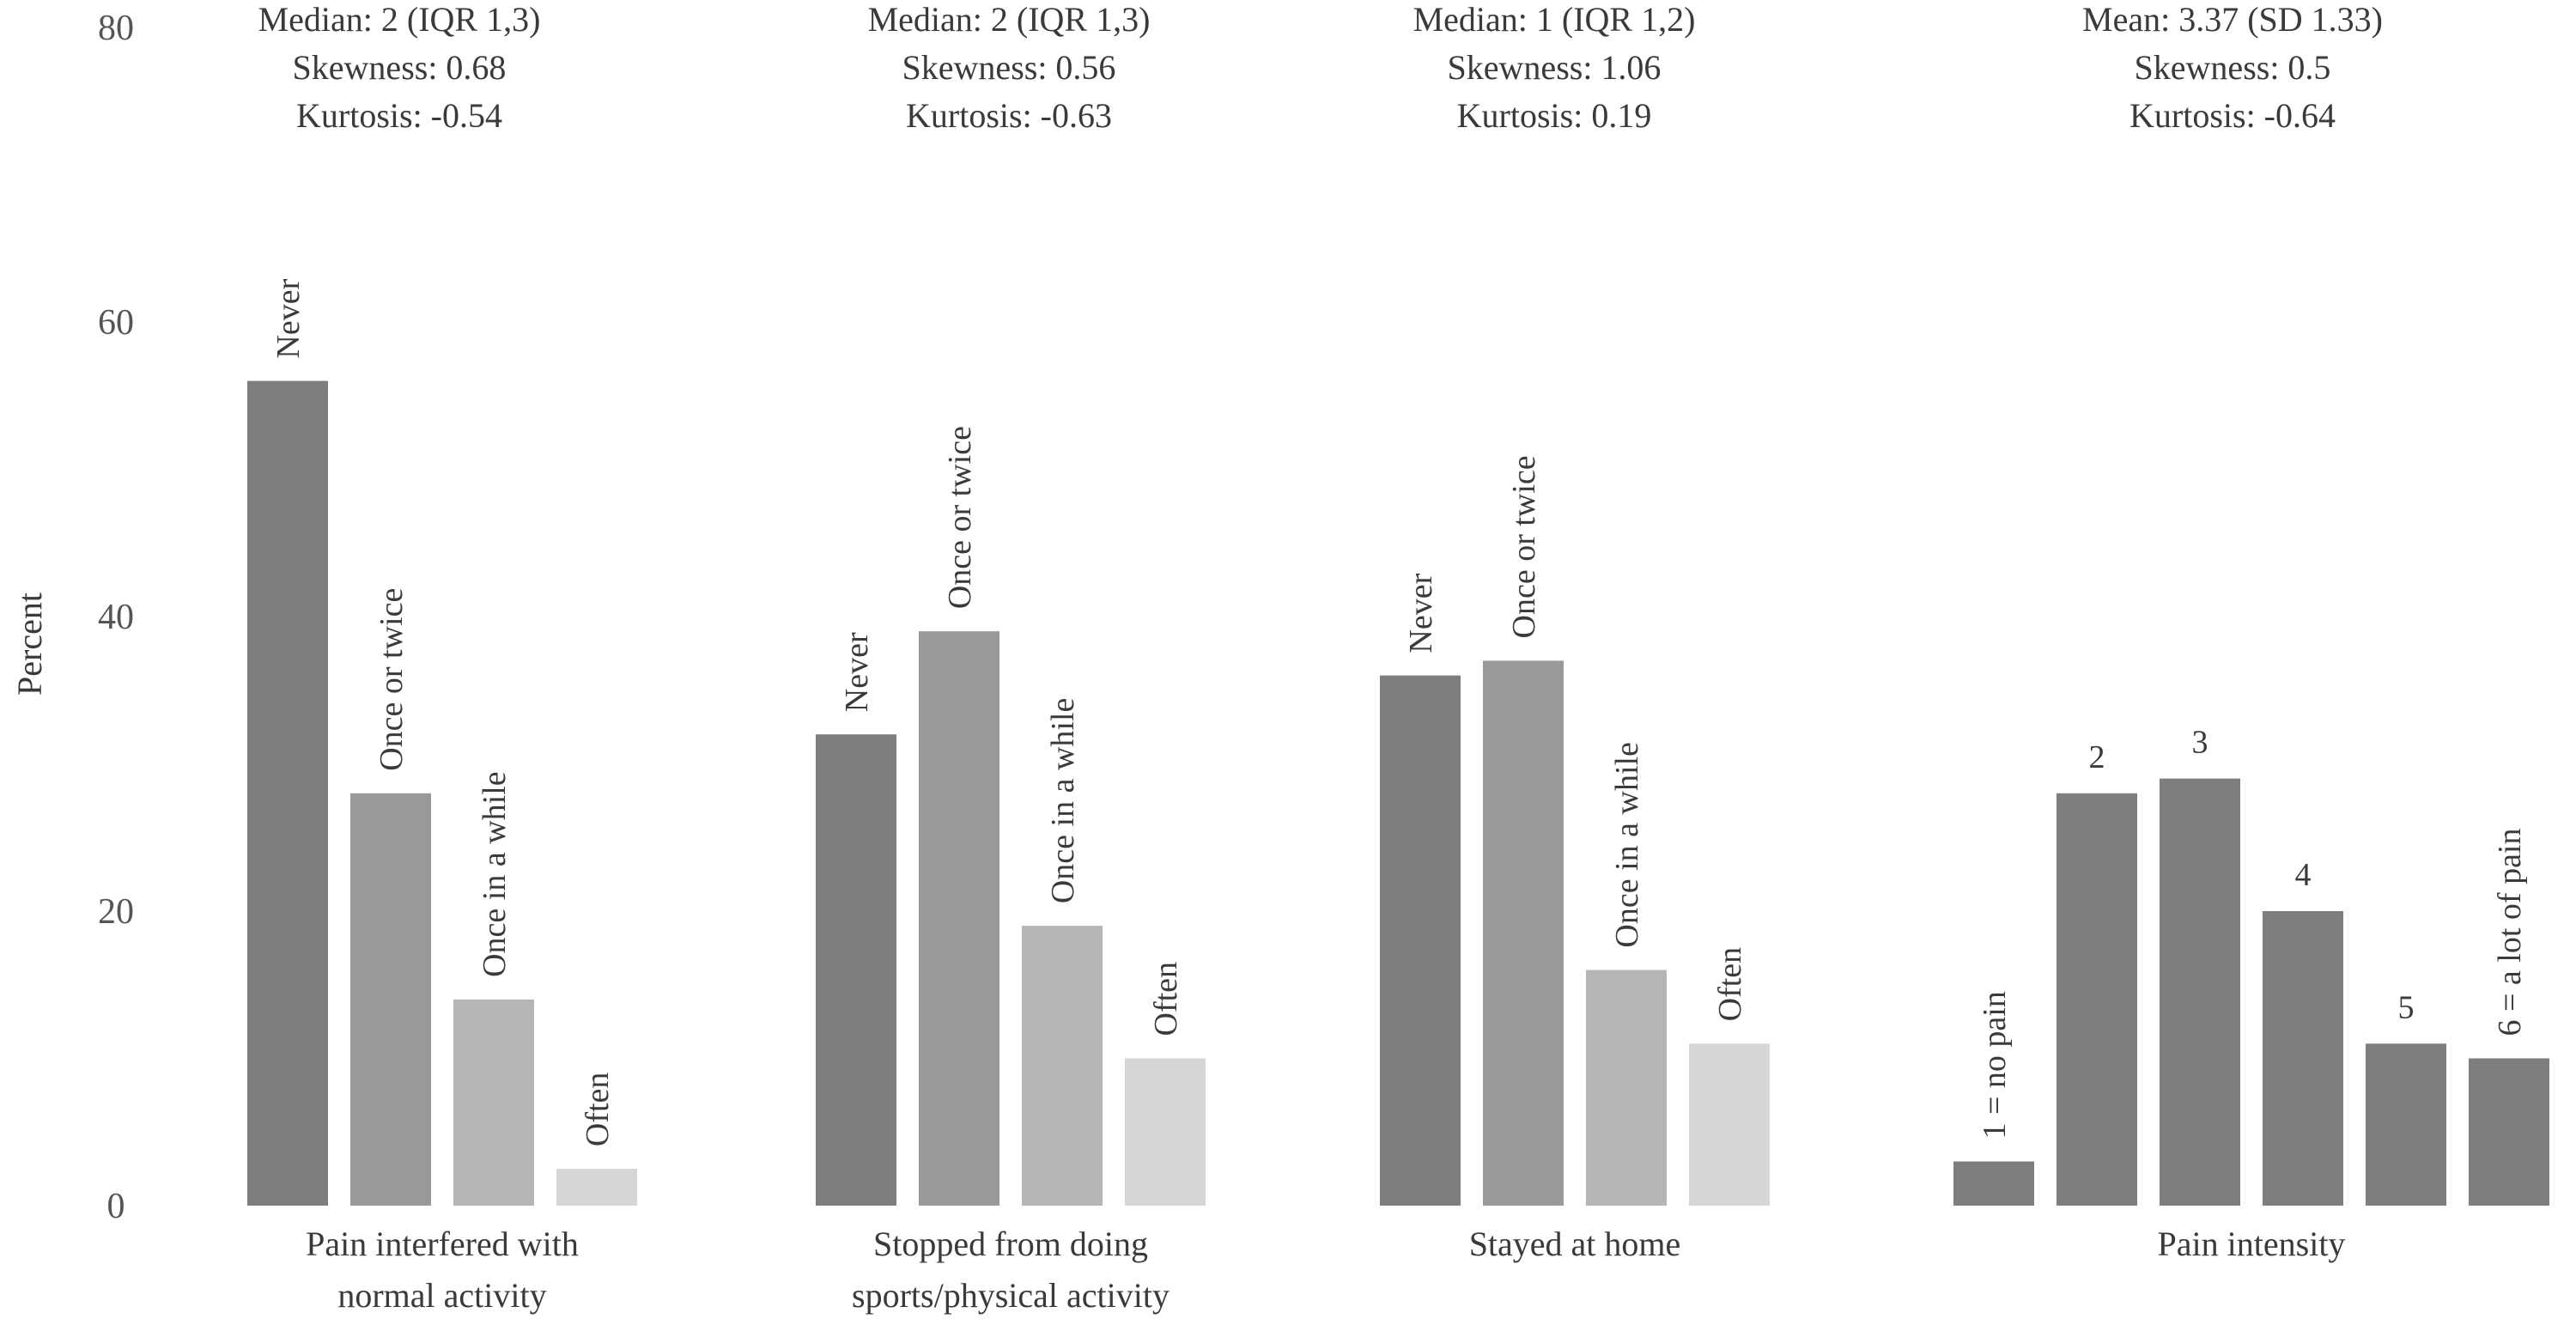 This screenshot has height=1331, width=2576. Describe the element at coordinates (116, 912) in the screenshot. I see `y-tick-label: 20` at that location.